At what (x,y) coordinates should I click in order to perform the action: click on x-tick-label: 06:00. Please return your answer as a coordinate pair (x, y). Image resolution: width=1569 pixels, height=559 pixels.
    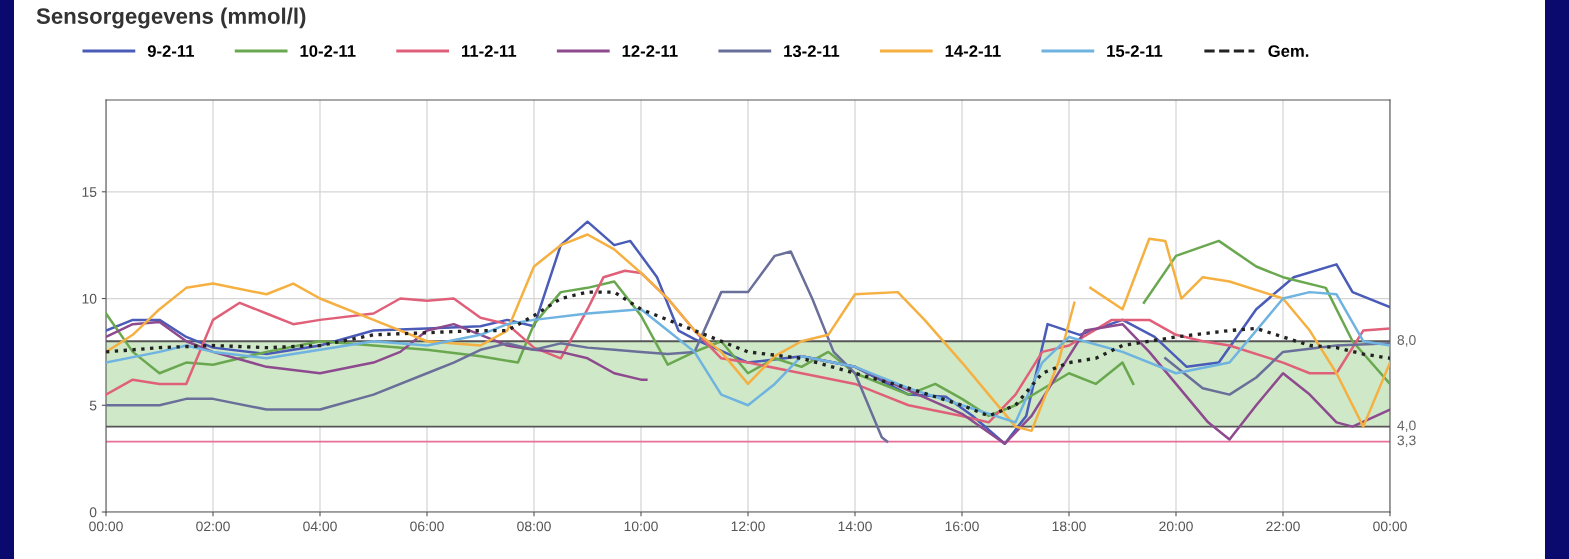
    Looking at the image, I should click on (427, 526).